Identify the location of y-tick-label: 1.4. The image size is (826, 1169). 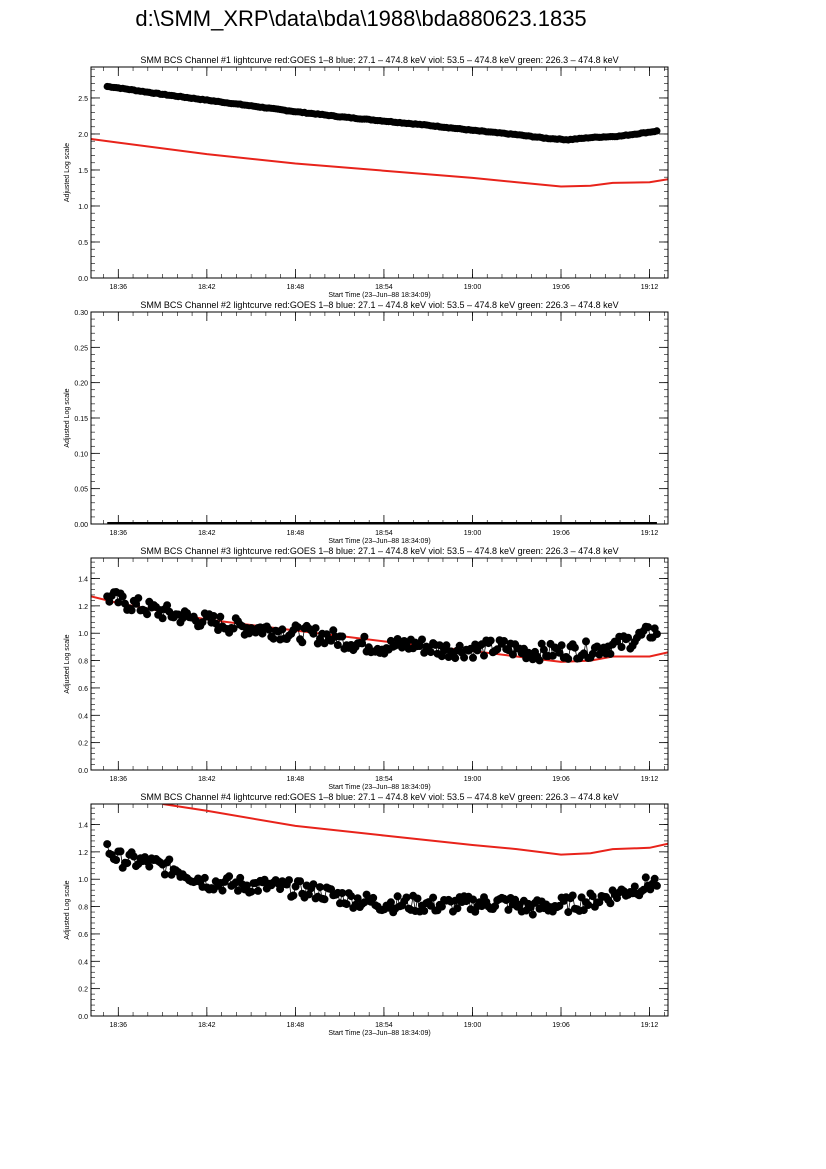
(83, 580).